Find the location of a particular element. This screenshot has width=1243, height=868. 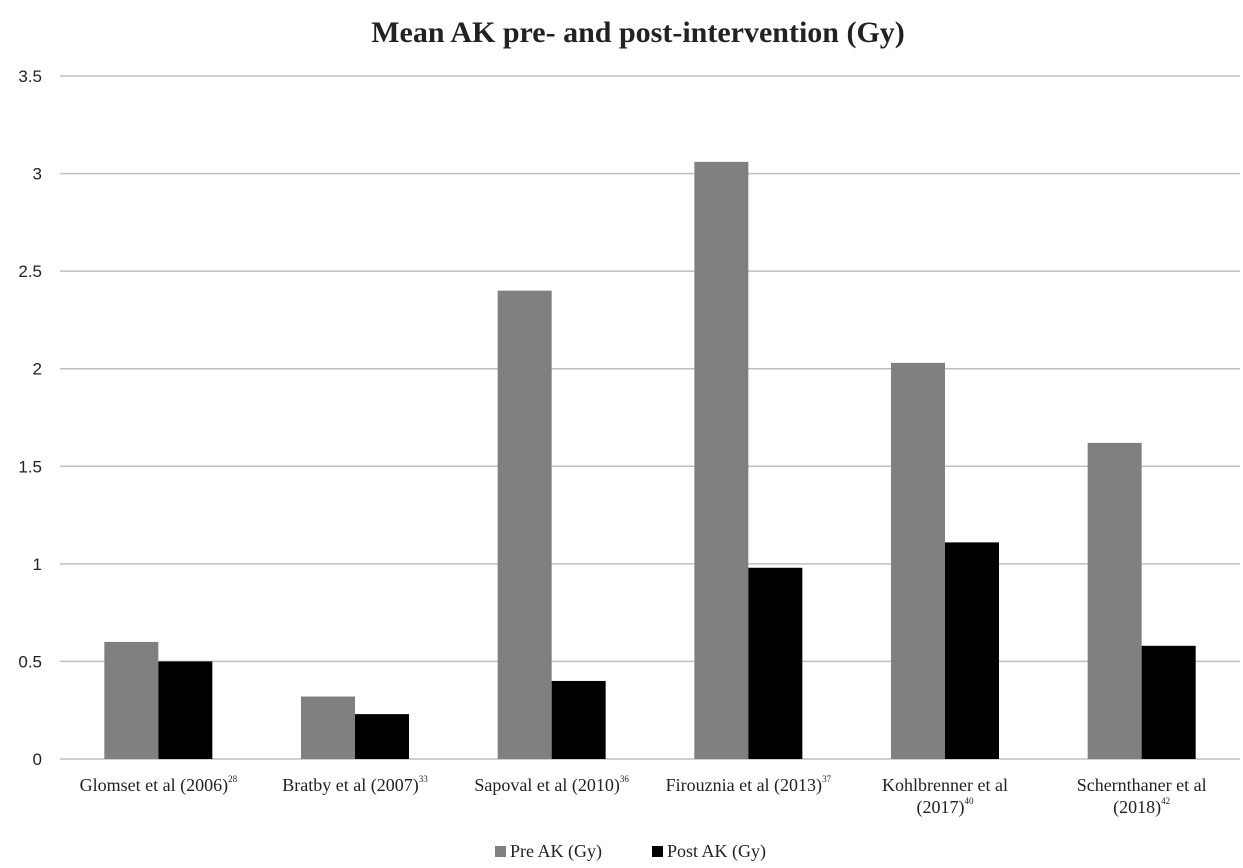

x-tick-label: Bratby et al (2007)33 is located at coordinates (355, 785).